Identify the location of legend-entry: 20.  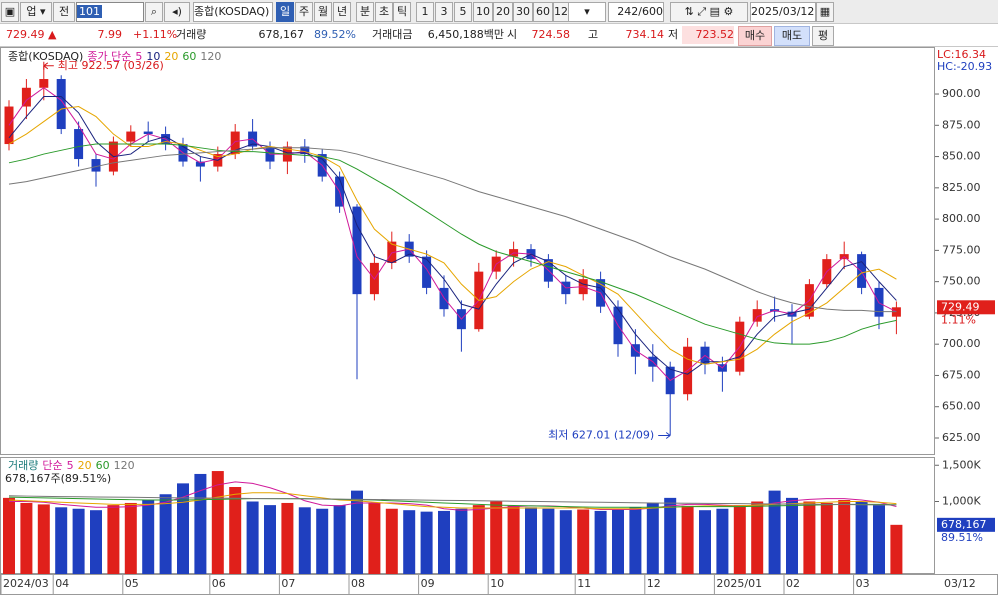
(85, 465).